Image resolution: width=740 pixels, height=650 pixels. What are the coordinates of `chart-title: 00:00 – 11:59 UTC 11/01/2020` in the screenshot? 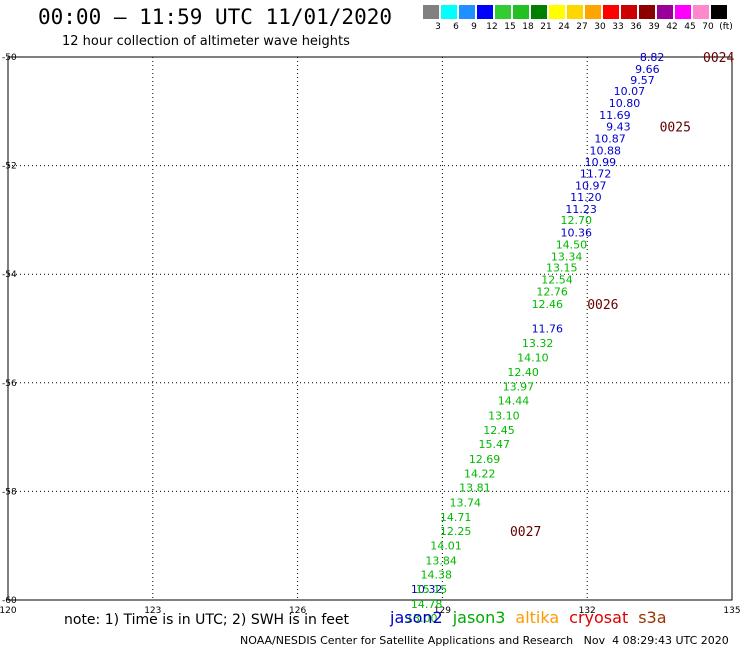 It's located at (215, 17).